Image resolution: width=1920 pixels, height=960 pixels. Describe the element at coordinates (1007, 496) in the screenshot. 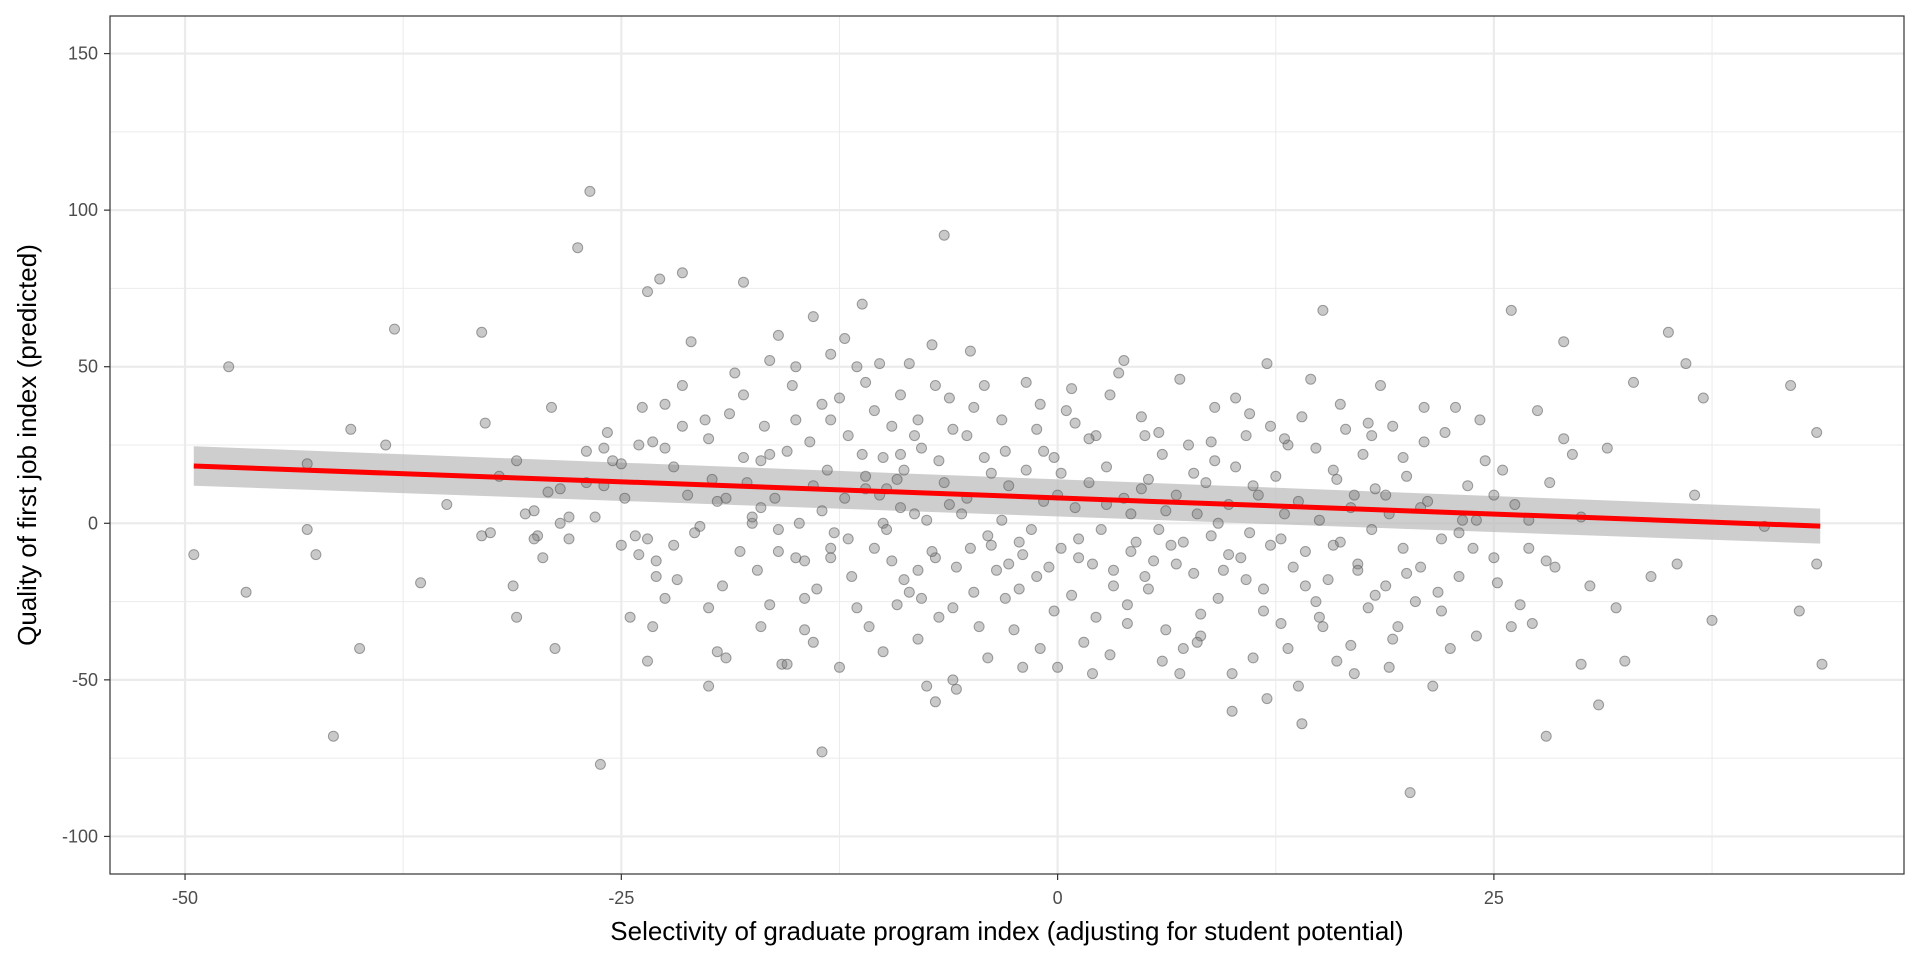

I see `fit-line` at that location.